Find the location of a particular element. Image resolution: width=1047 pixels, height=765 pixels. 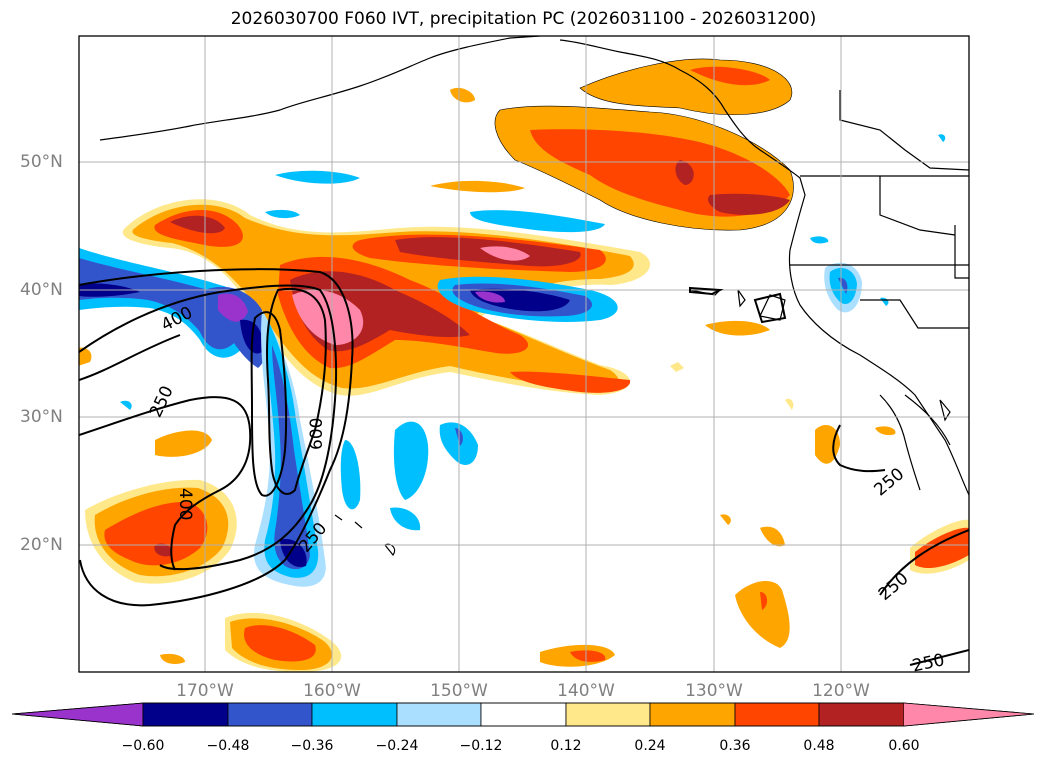

lat-label-40n: 40°N is located at coordinates (41, 290).